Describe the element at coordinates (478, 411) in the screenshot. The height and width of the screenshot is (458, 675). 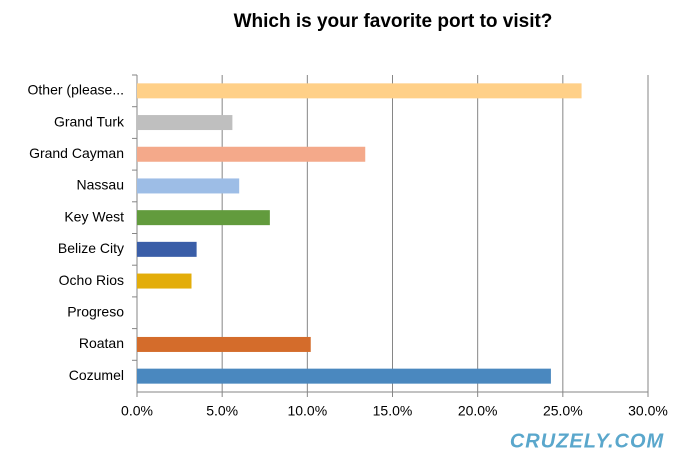
I see `x-tick-label: 20.0%` at that location.